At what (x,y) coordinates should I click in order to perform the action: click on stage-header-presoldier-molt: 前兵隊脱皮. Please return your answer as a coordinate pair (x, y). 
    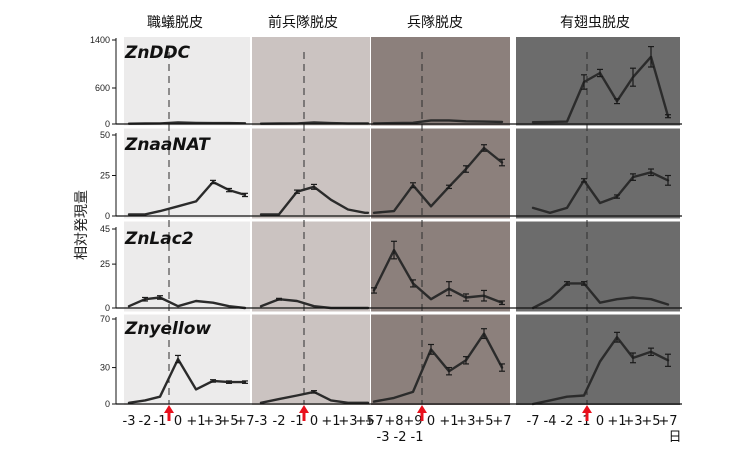
    Looking at the image, I should click on (303, 22).